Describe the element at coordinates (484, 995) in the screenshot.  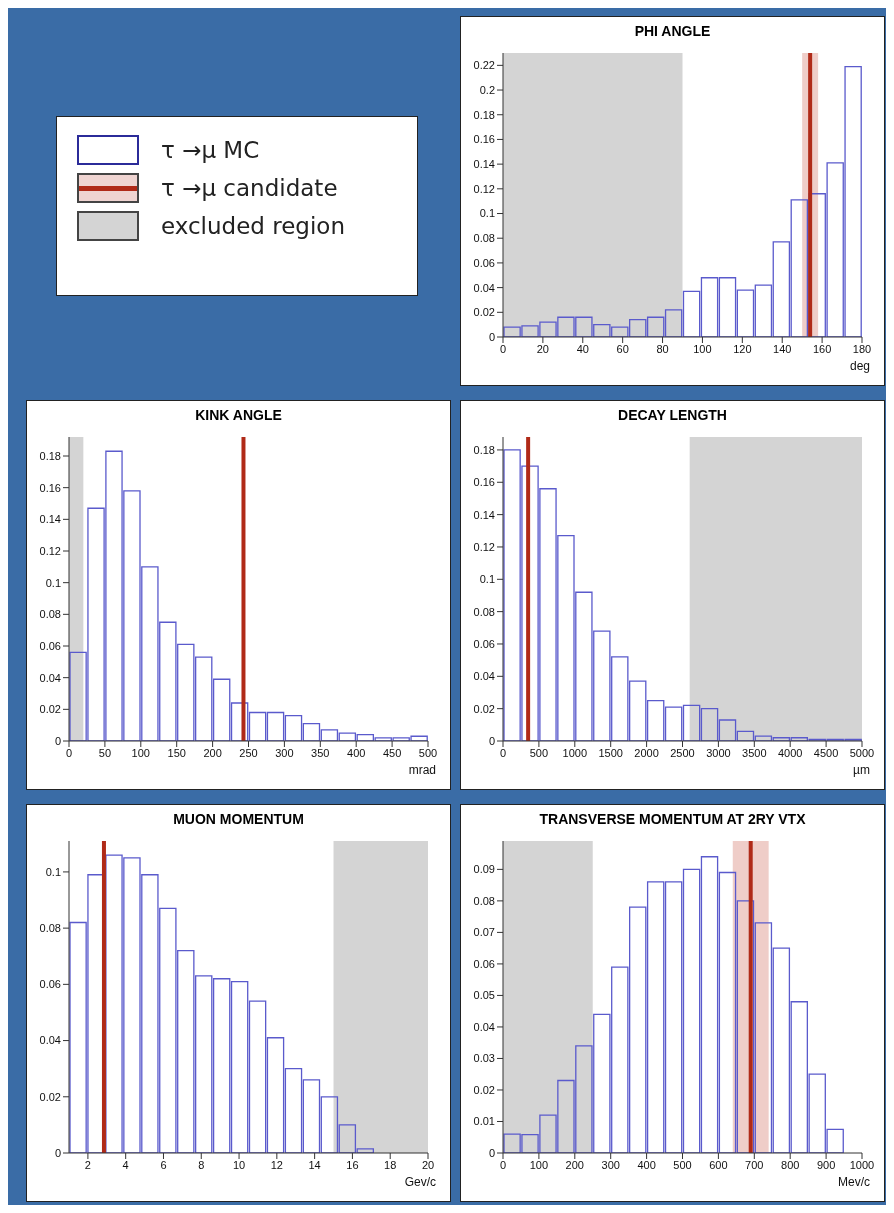
I see `y-tick-label: 0.05` at that location.